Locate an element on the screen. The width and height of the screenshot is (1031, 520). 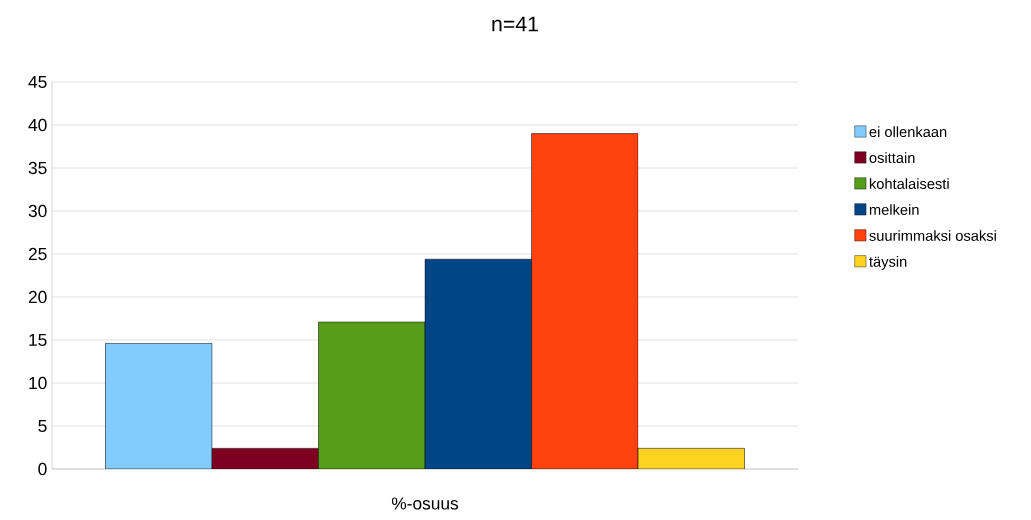
legend-label: suurimmaksi osaksi is located at coordinates (932, 235).